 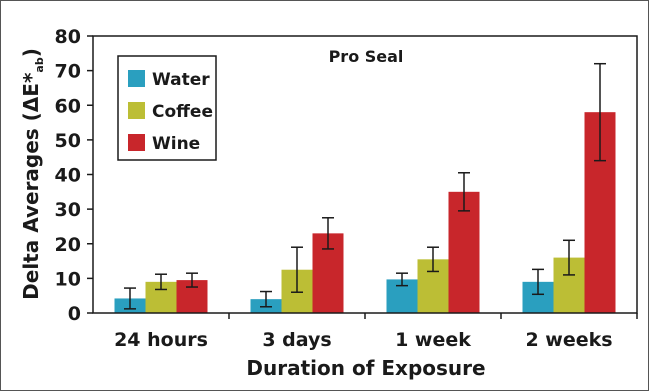 I want to click on legend-swatch-coffee, so click(x=136, y=110).